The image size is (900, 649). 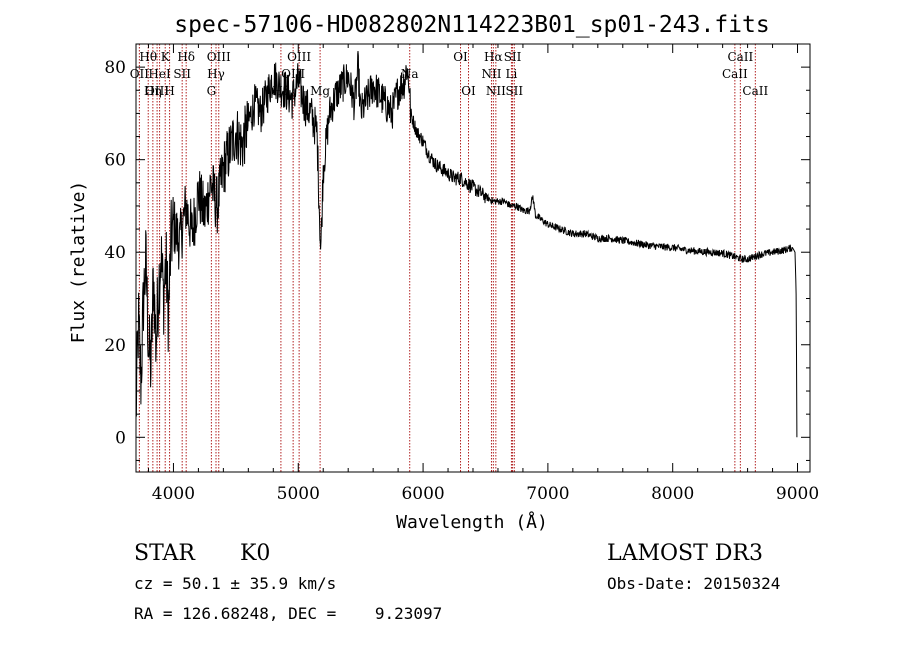 What do you see at coordinates (255, 553) in the screenshot?
I see `object-subclass: K0` at bounding box center [255, 553].